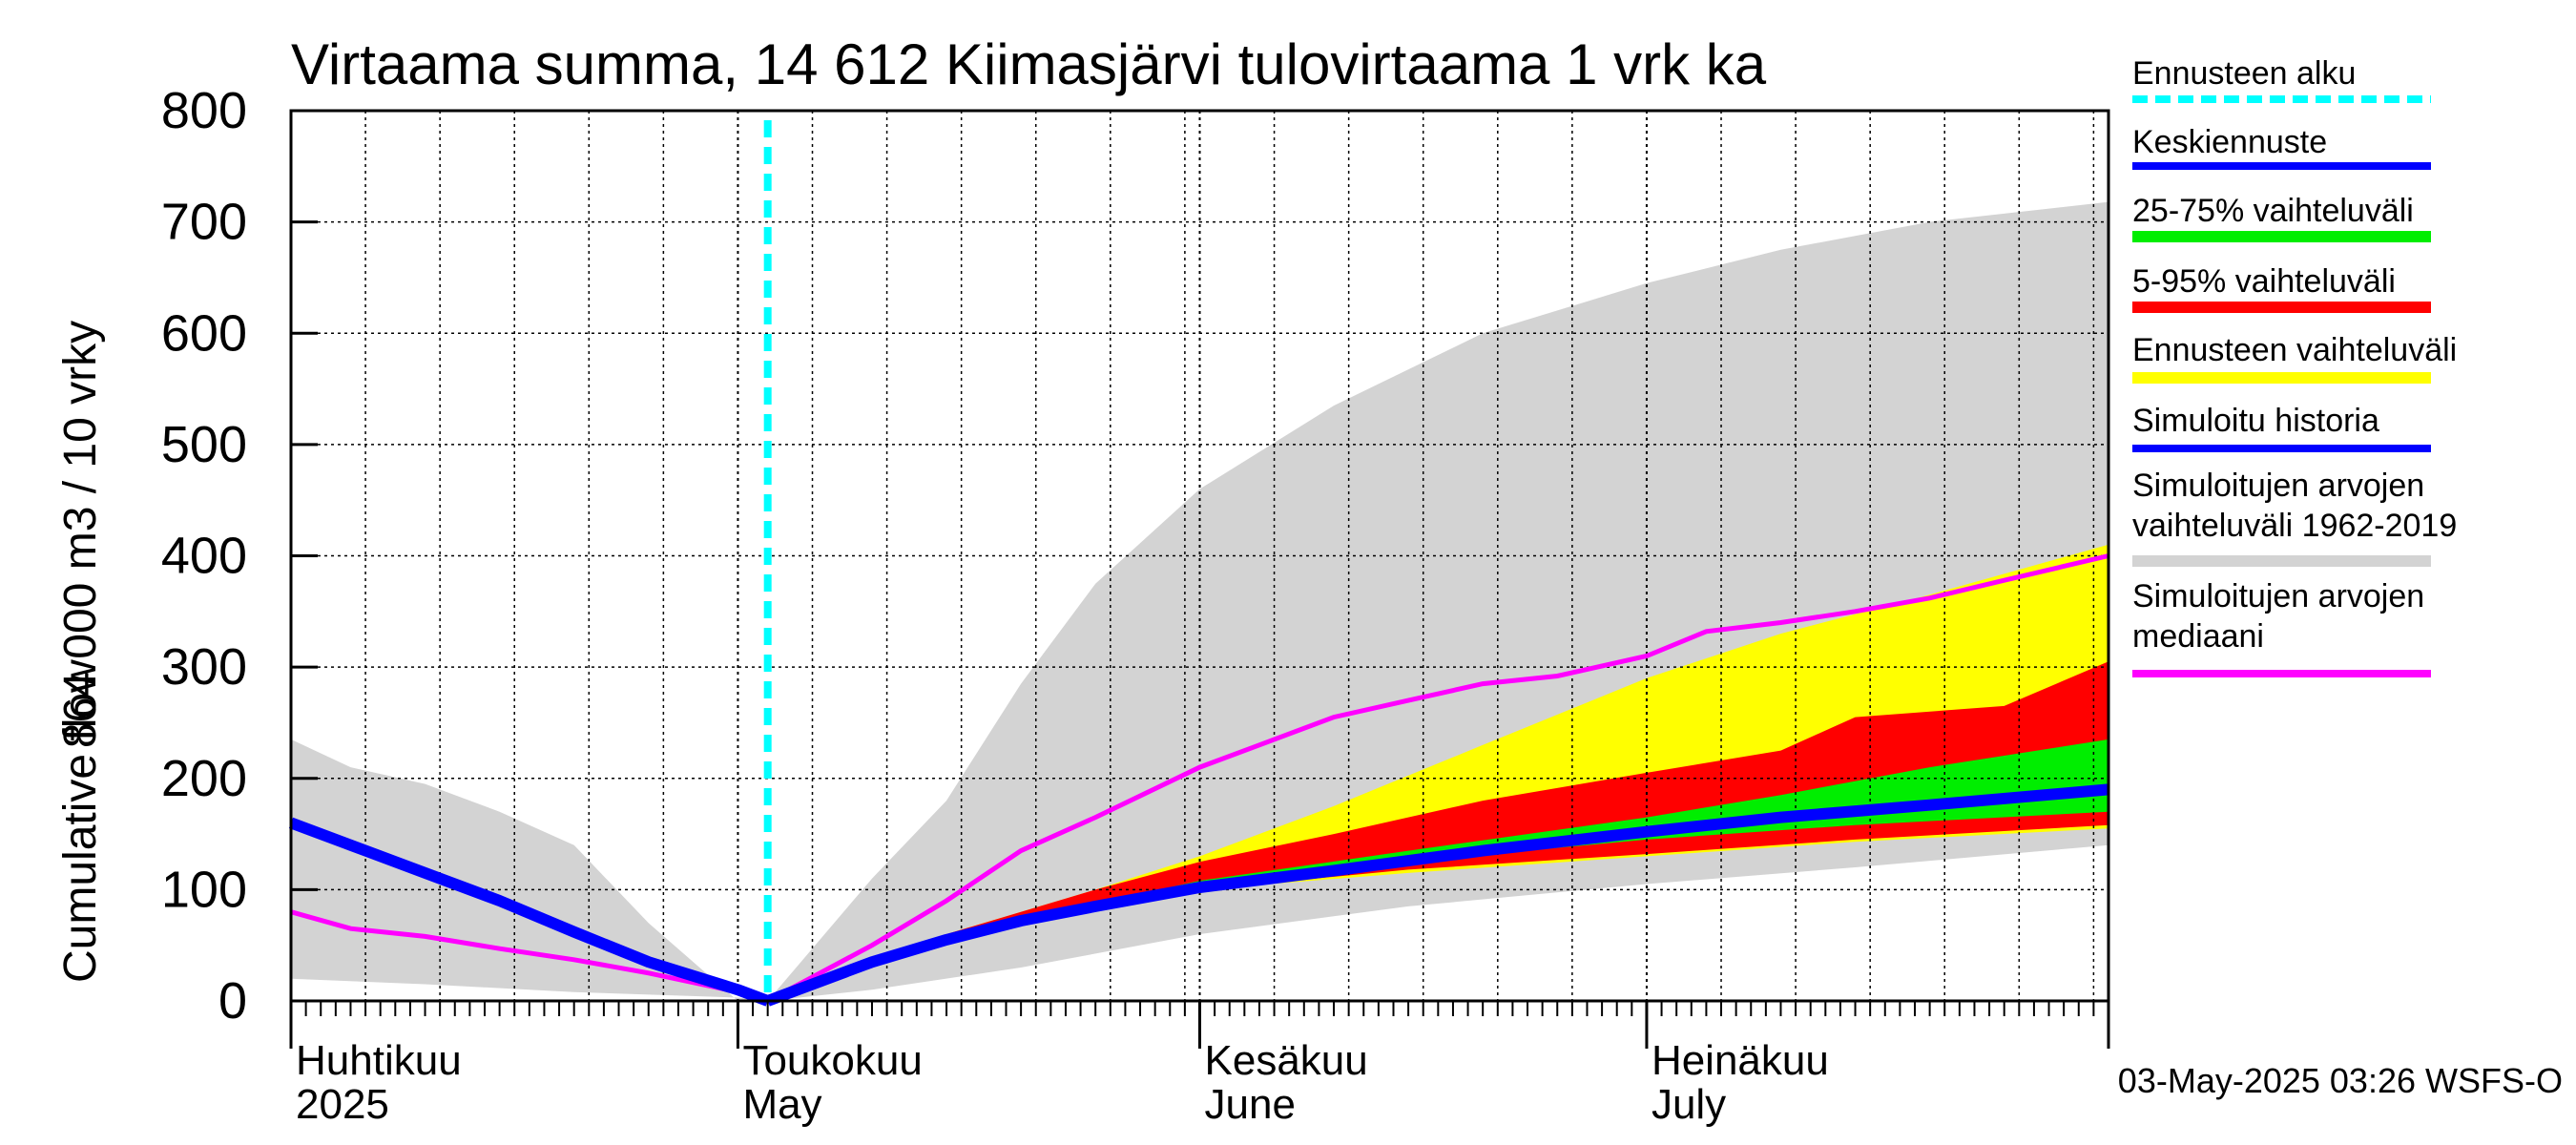 The height and width of the screenshot is (1145, 2576). Describe the element at coordinates (204, 110) in the screenshot. I see `y-tick-label: 800` at that location.